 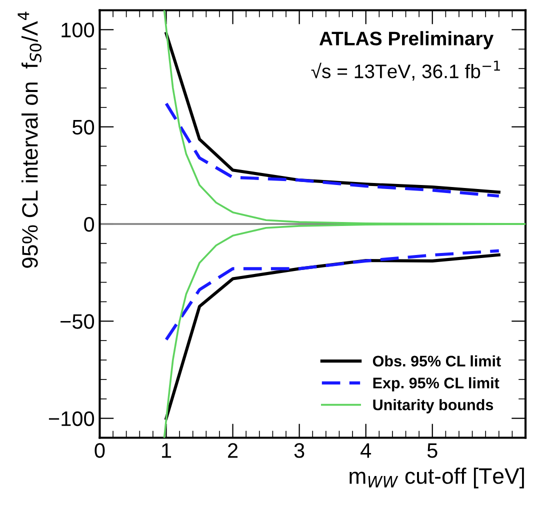 I want to click on x-axis-title: m$_{WW}$ cut-off [TeV], so click(x=437, y=478).